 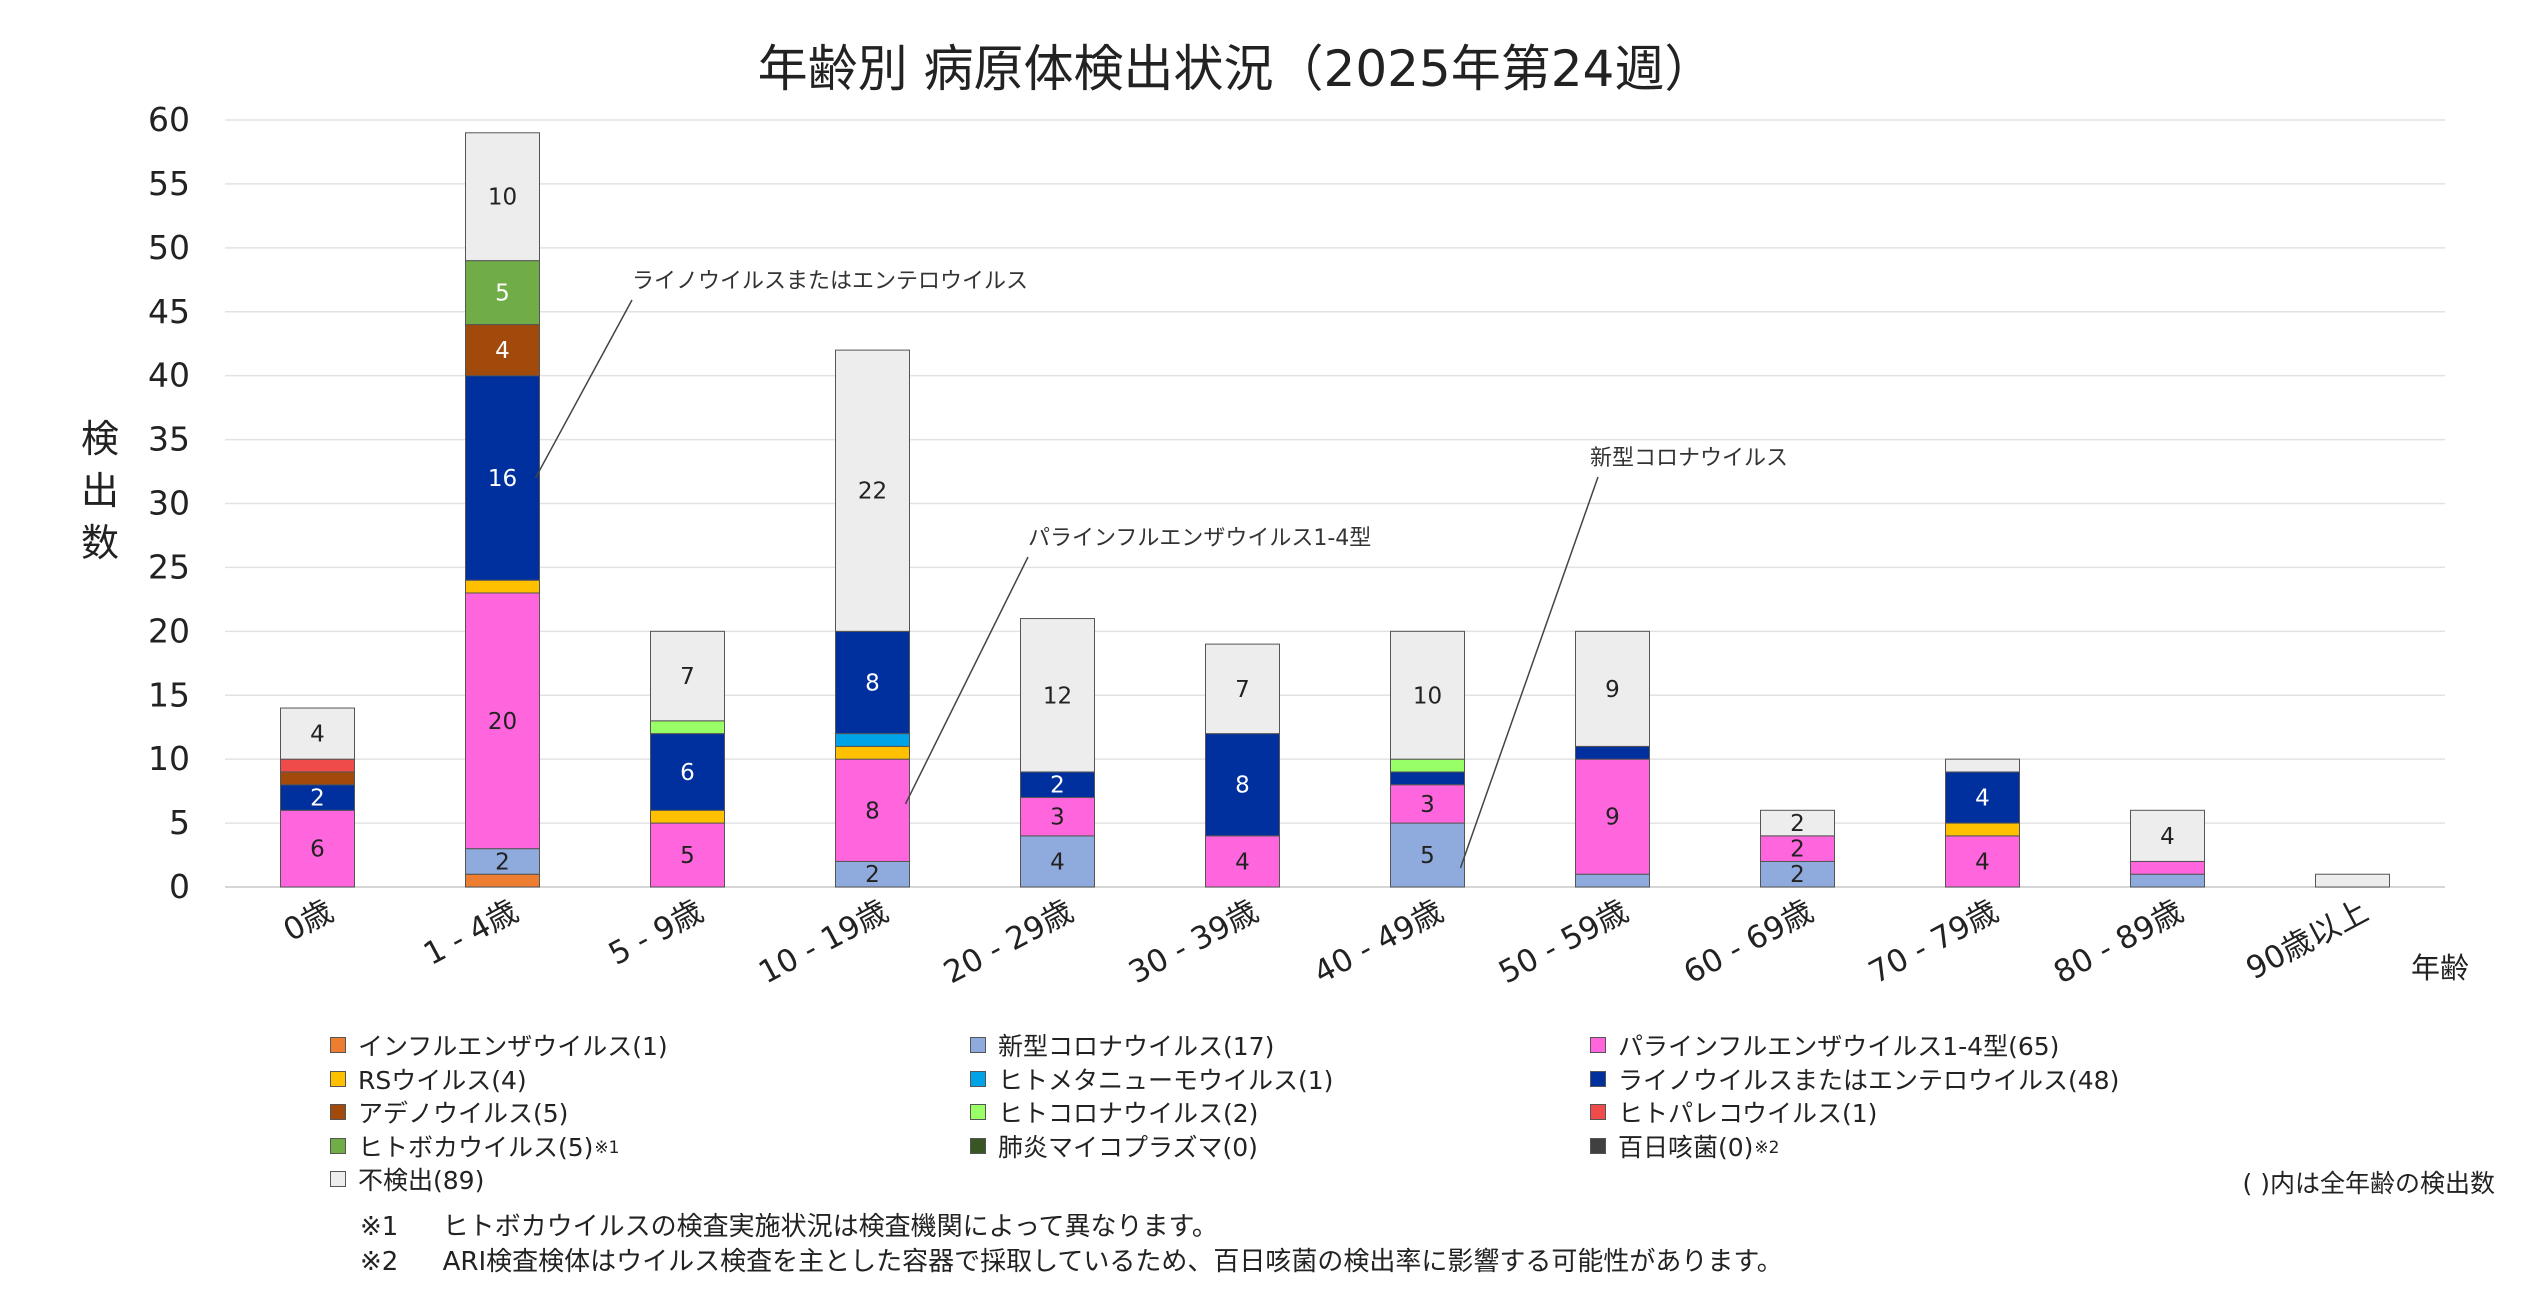 I want to click on legend-label: 百日咳菌(0), so click(x=1686, y=1147).